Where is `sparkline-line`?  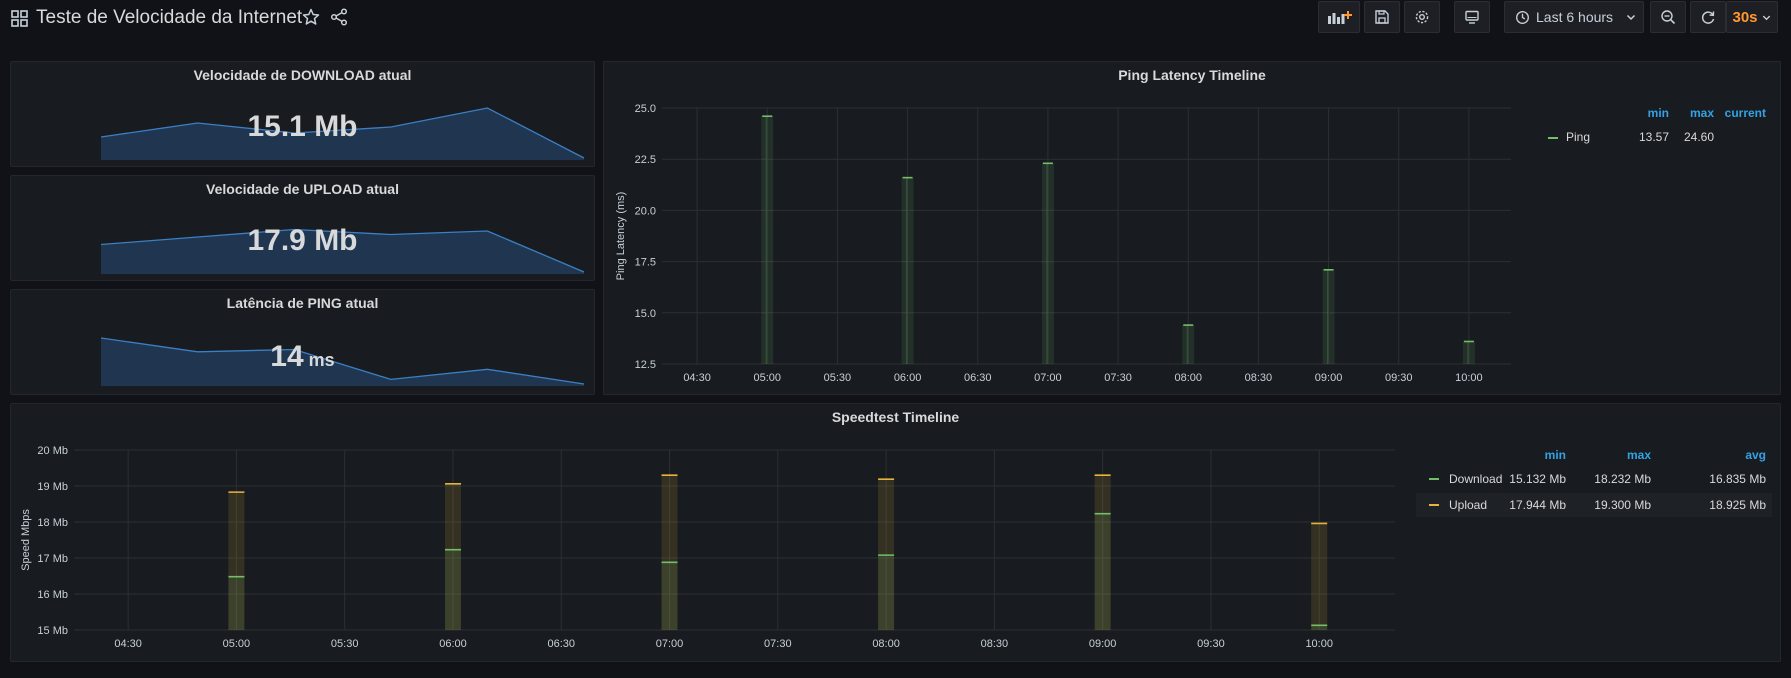 sparkline-line is located at coordinates (343, 133).